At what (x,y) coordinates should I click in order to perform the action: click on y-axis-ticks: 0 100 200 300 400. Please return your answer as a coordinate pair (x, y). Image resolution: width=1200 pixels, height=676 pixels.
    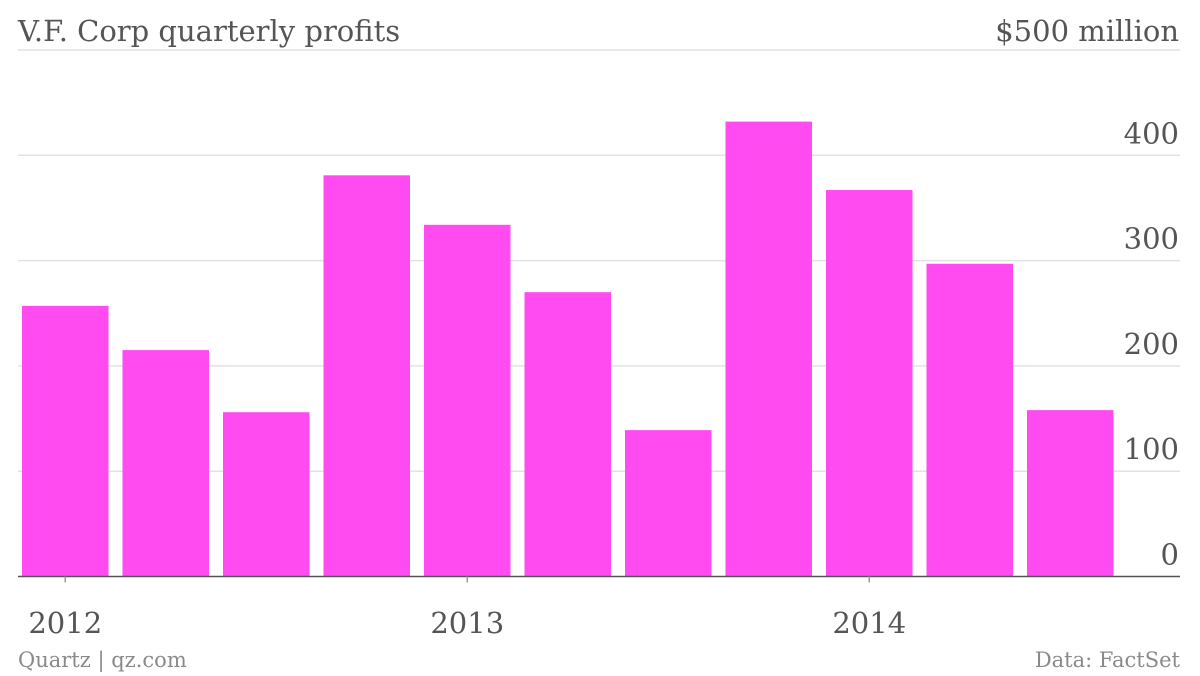
    Looking at the image, I should click on (1151, 343).